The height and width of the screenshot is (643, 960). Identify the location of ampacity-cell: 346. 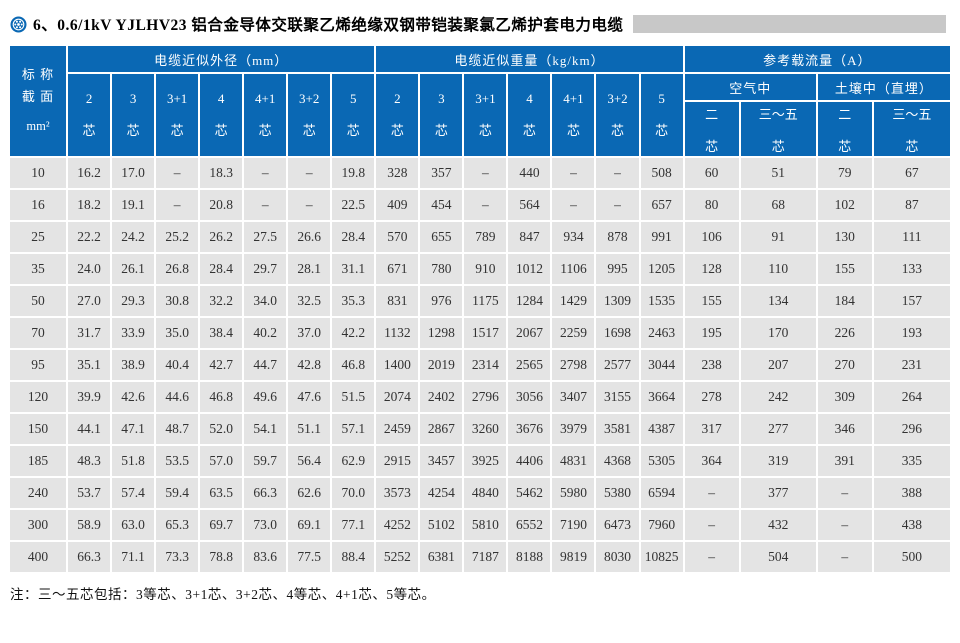
(844, 429).